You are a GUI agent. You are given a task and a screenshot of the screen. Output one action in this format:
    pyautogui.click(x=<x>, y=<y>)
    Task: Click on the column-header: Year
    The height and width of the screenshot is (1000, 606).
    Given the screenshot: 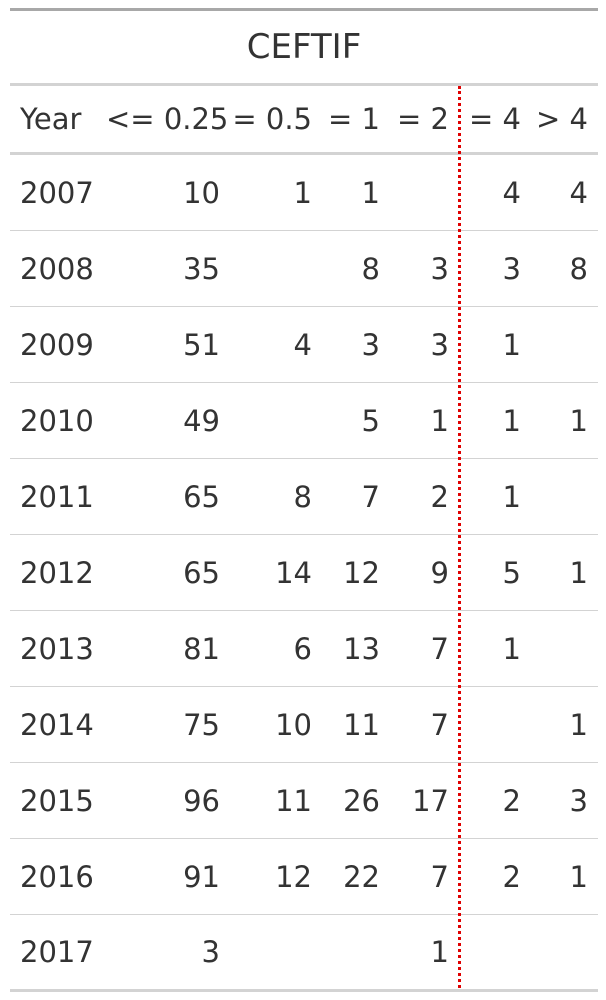 What is the action you would take?
    pyautogui.click(x=58, y=120)
    